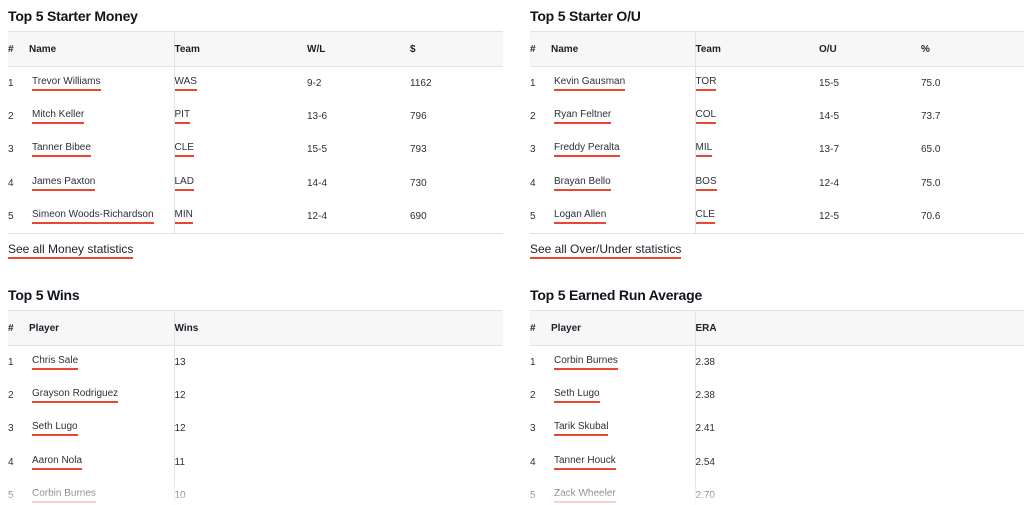 This screenshot has height=505, width=1024. What do you see at coordinates (64, 183) in the screenshot?
I see `player-link: James Paxton` at bounding box center [64, 183].